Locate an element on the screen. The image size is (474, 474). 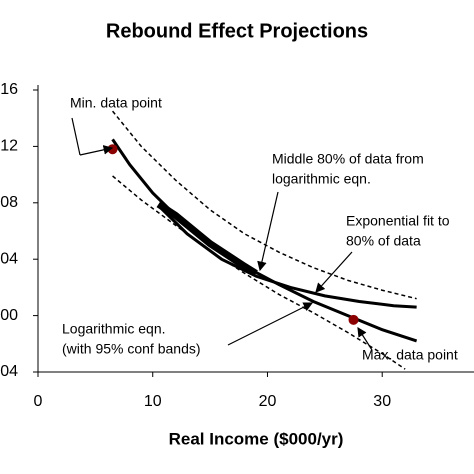
x-tick-label: 20 is located at coordinates (268, 401).